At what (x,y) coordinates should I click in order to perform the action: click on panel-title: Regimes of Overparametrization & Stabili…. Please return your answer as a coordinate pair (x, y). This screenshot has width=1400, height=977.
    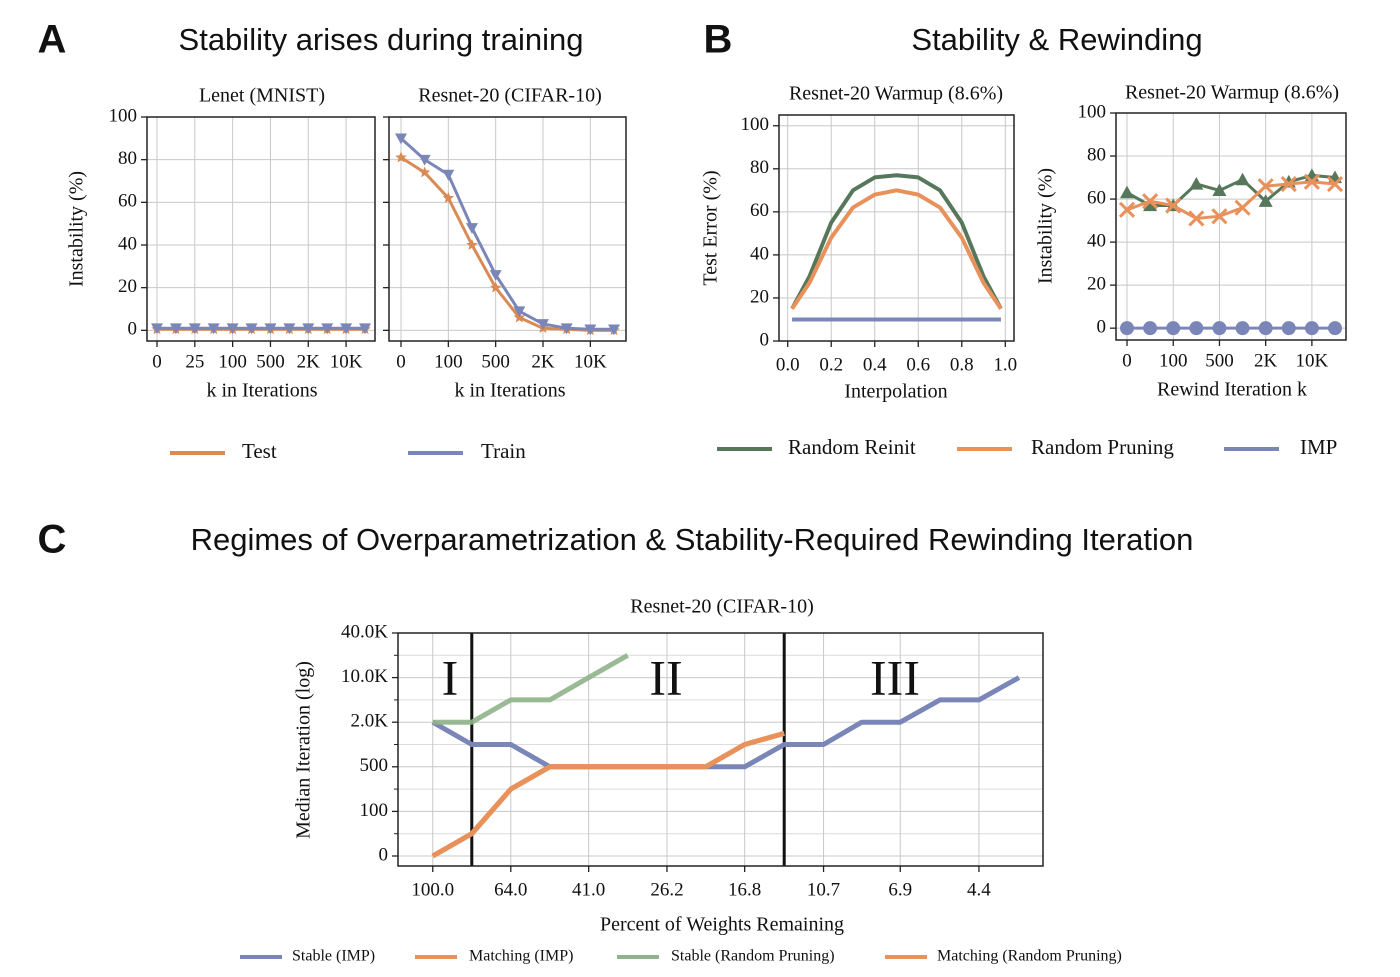
    Looking at the image, I should click on (692, 539).